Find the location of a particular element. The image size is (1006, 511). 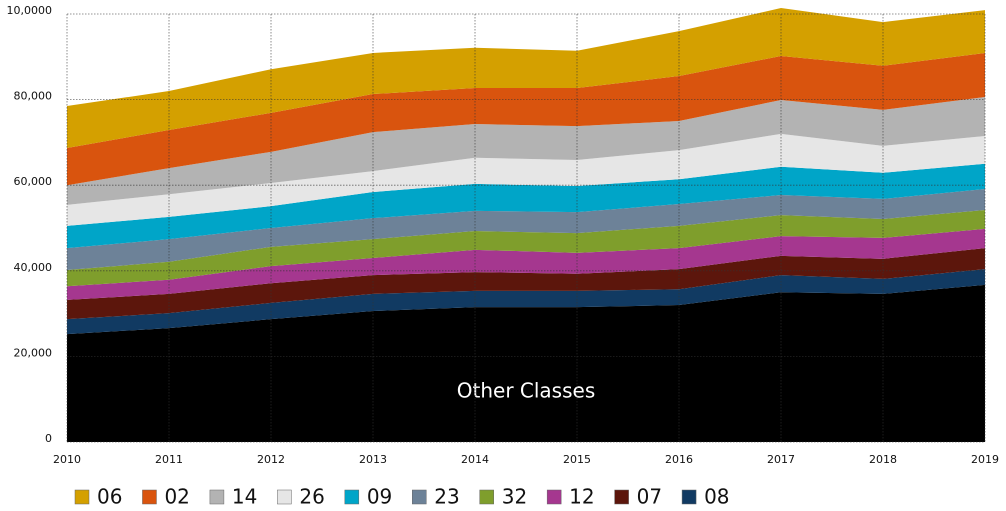

y-tick-label: 10,0000 is located at coordinates (30, 10).